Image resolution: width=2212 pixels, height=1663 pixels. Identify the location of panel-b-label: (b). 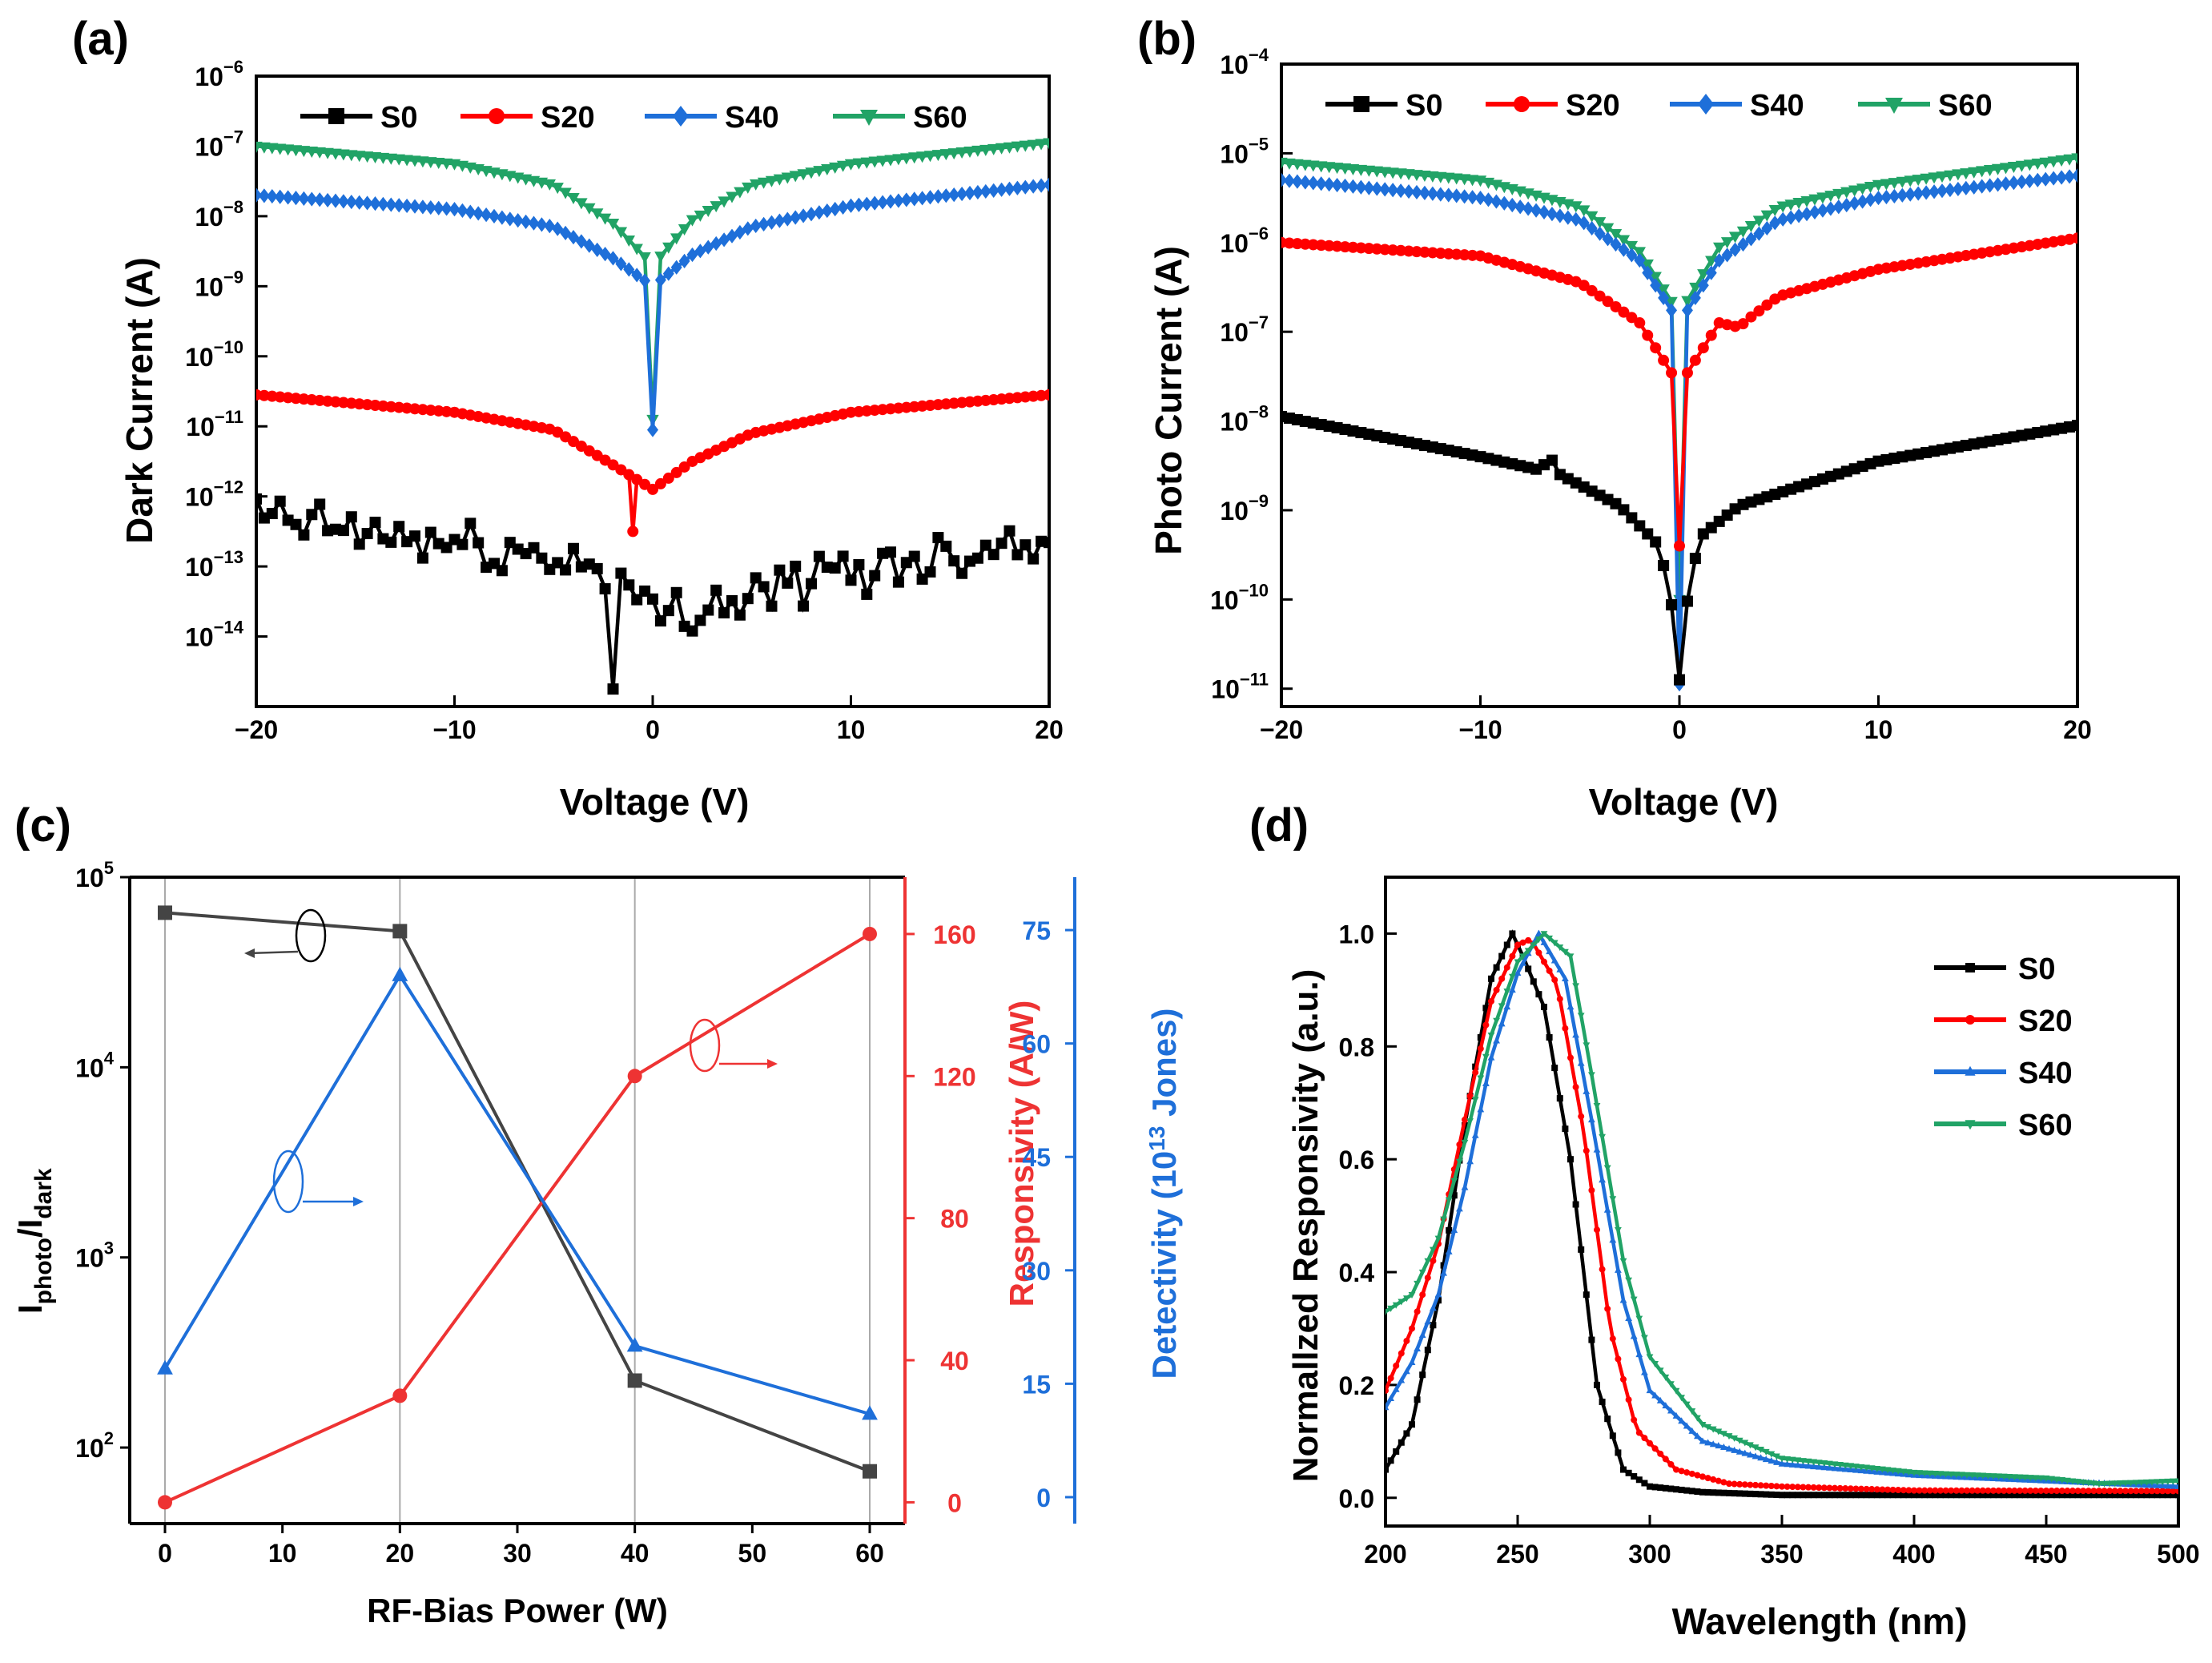
(1166, 39).